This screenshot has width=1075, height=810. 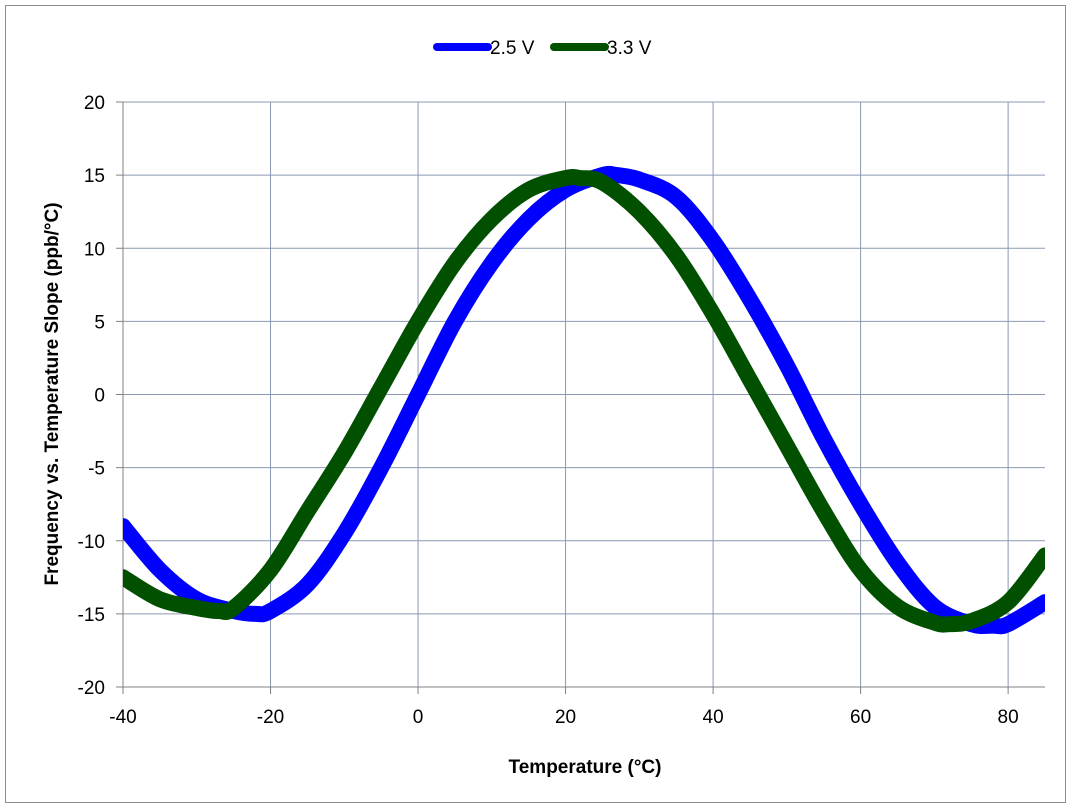 What do you see at coordinates (122, 717) in the screenshot?
I see `x-tick-label: -40` at bounding box center [122, 717].